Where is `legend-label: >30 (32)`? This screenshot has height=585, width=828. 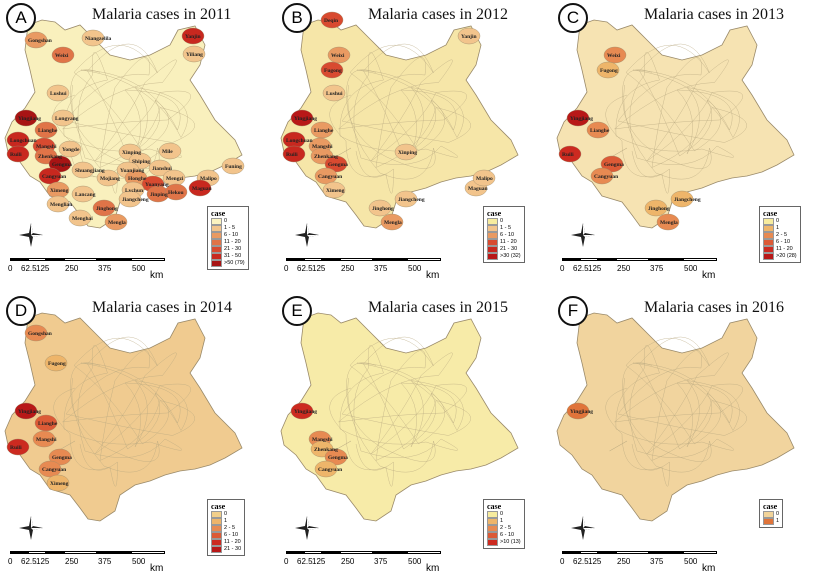
legend-label: >30 (32) is located at coordinates (510, 256).